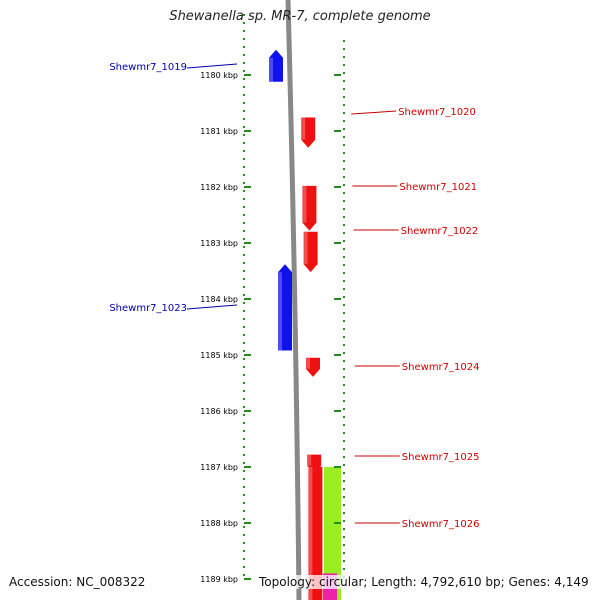 The width and height of the screenshot is (600, 600). What do you see at coordinates (441, 457) in the screenshot?
I see `gene-label: Shewmr7_1025` at bounding box center [441, 457].